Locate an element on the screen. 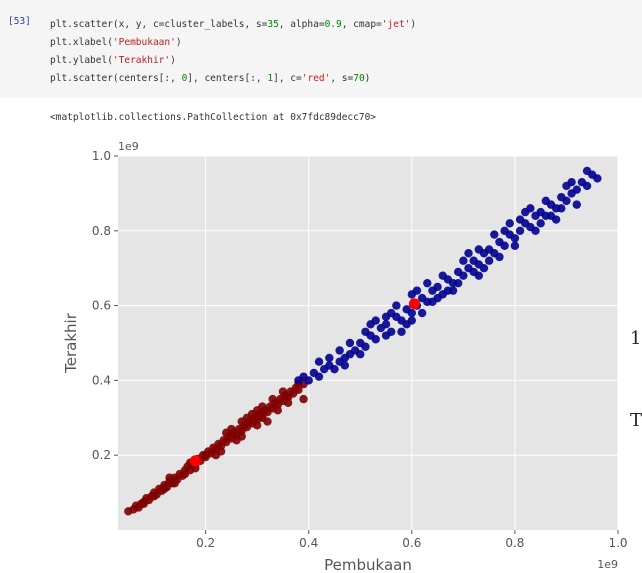 Image resolution: width=642 pixels, height=573 pixels. side-text-fragment: 1 is located at coordinates (636, 338).